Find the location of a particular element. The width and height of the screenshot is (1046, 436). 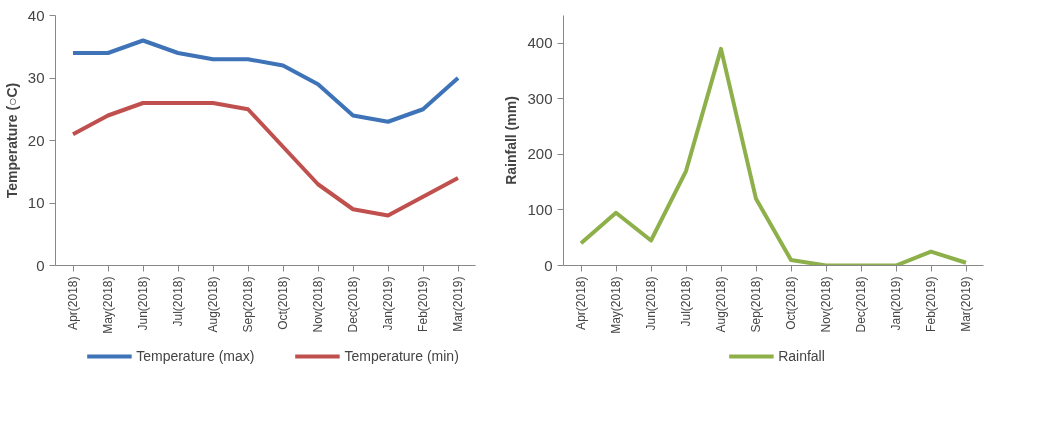

legend-label: Temperature (min) is located at coordinates (401, 356).